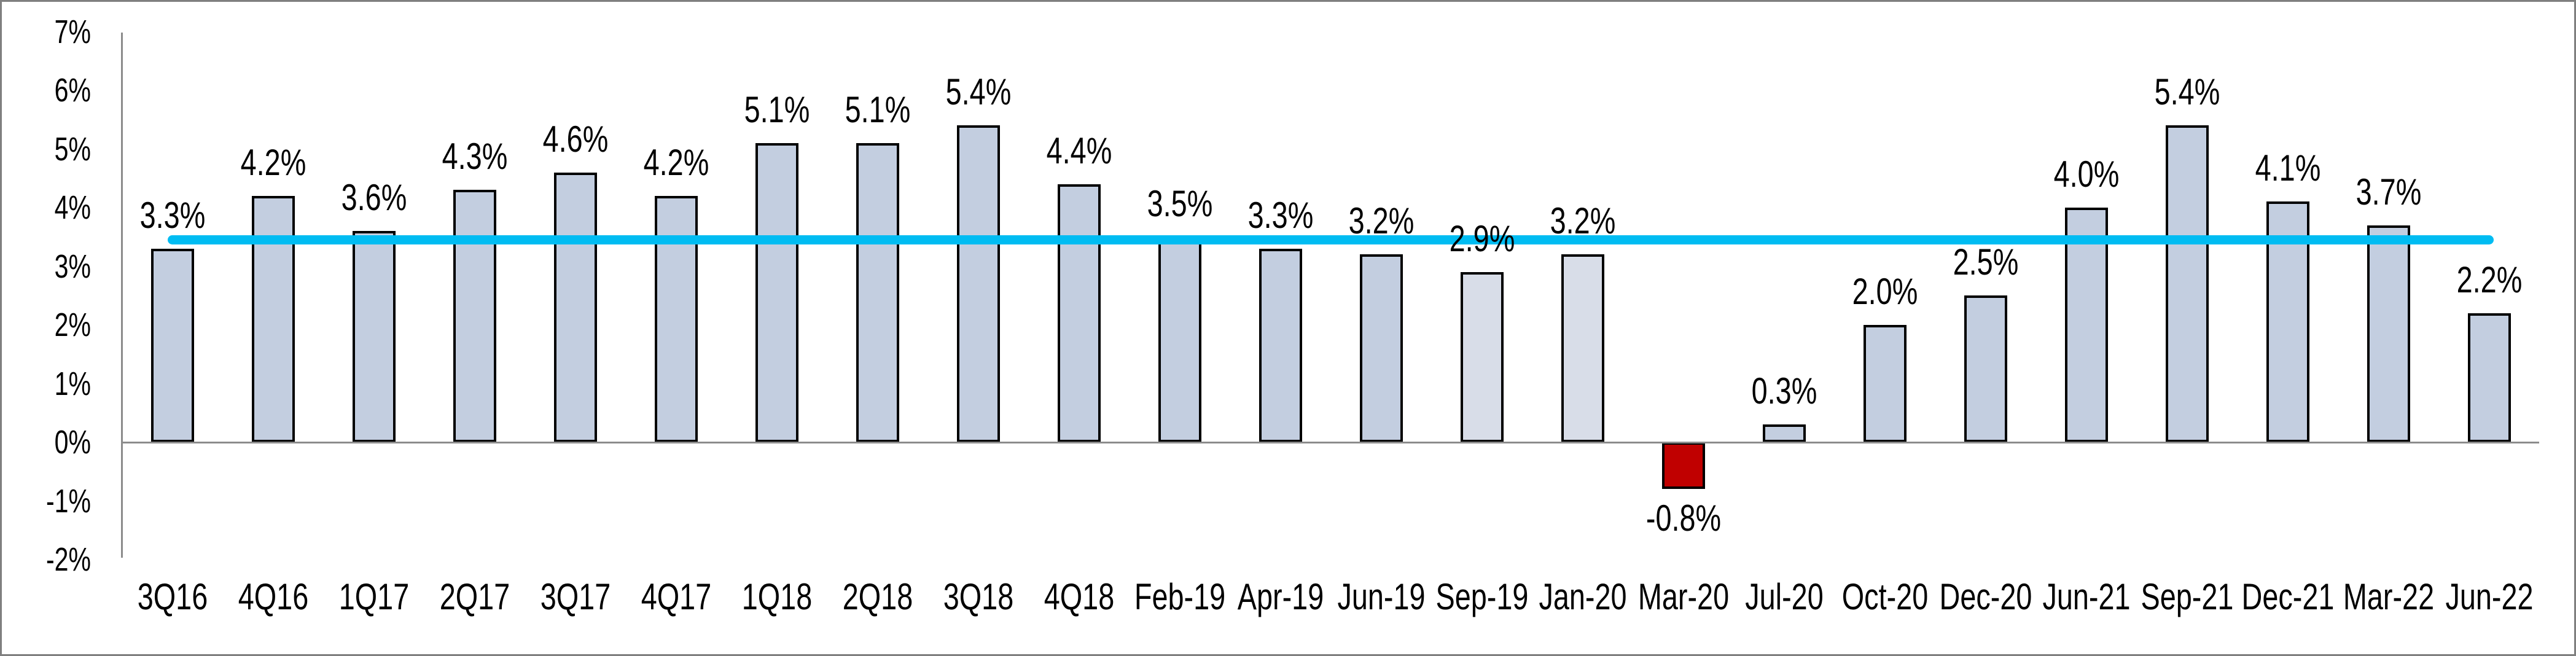 The height and width of the screenshot is (656, 2576). Describe the element at coordinates (978, 596) in the screenshot. I see `x-axis-category-label: 3Q18` at that location.